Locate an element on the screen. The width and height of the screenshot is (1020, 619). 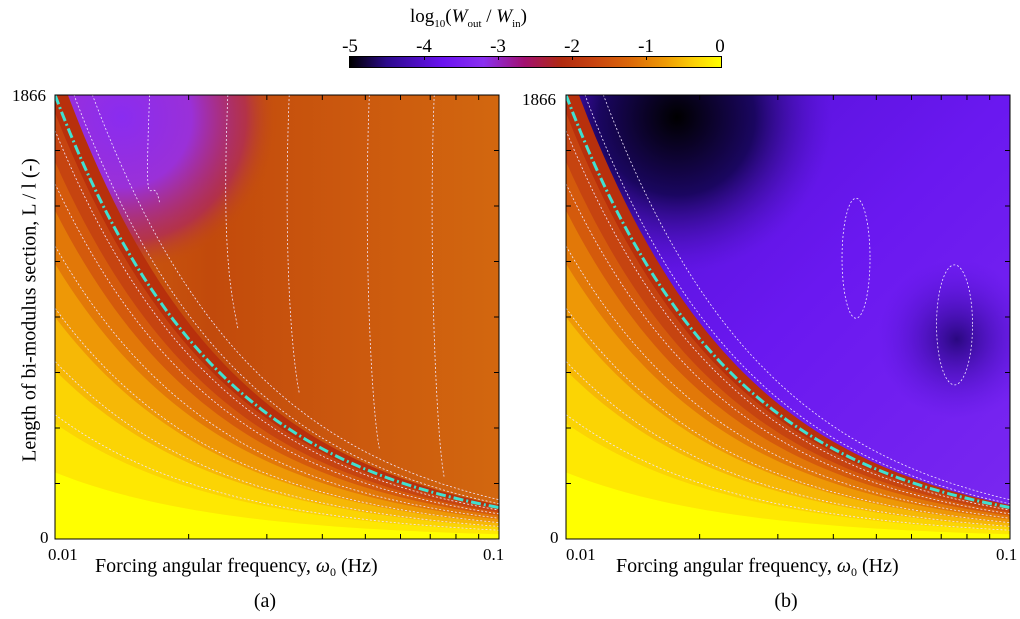
colorbar-tick: -2 is located at coordinates (572, 46).